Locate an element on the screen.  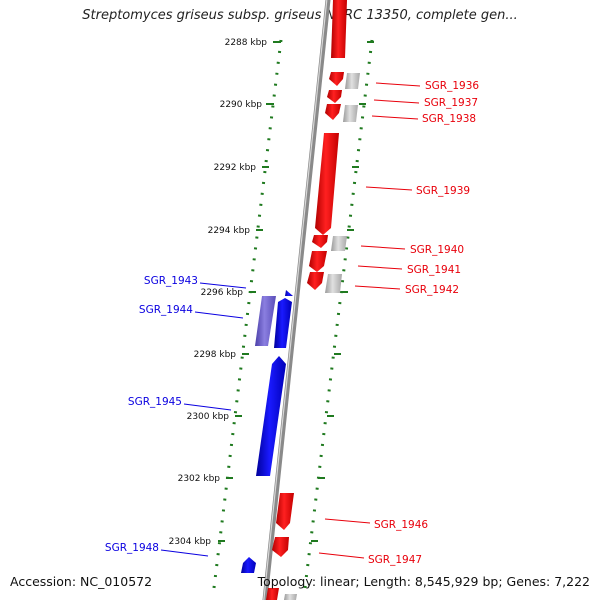
gene-label-forward: SGR_1937 is located at coordinates (425, 103).